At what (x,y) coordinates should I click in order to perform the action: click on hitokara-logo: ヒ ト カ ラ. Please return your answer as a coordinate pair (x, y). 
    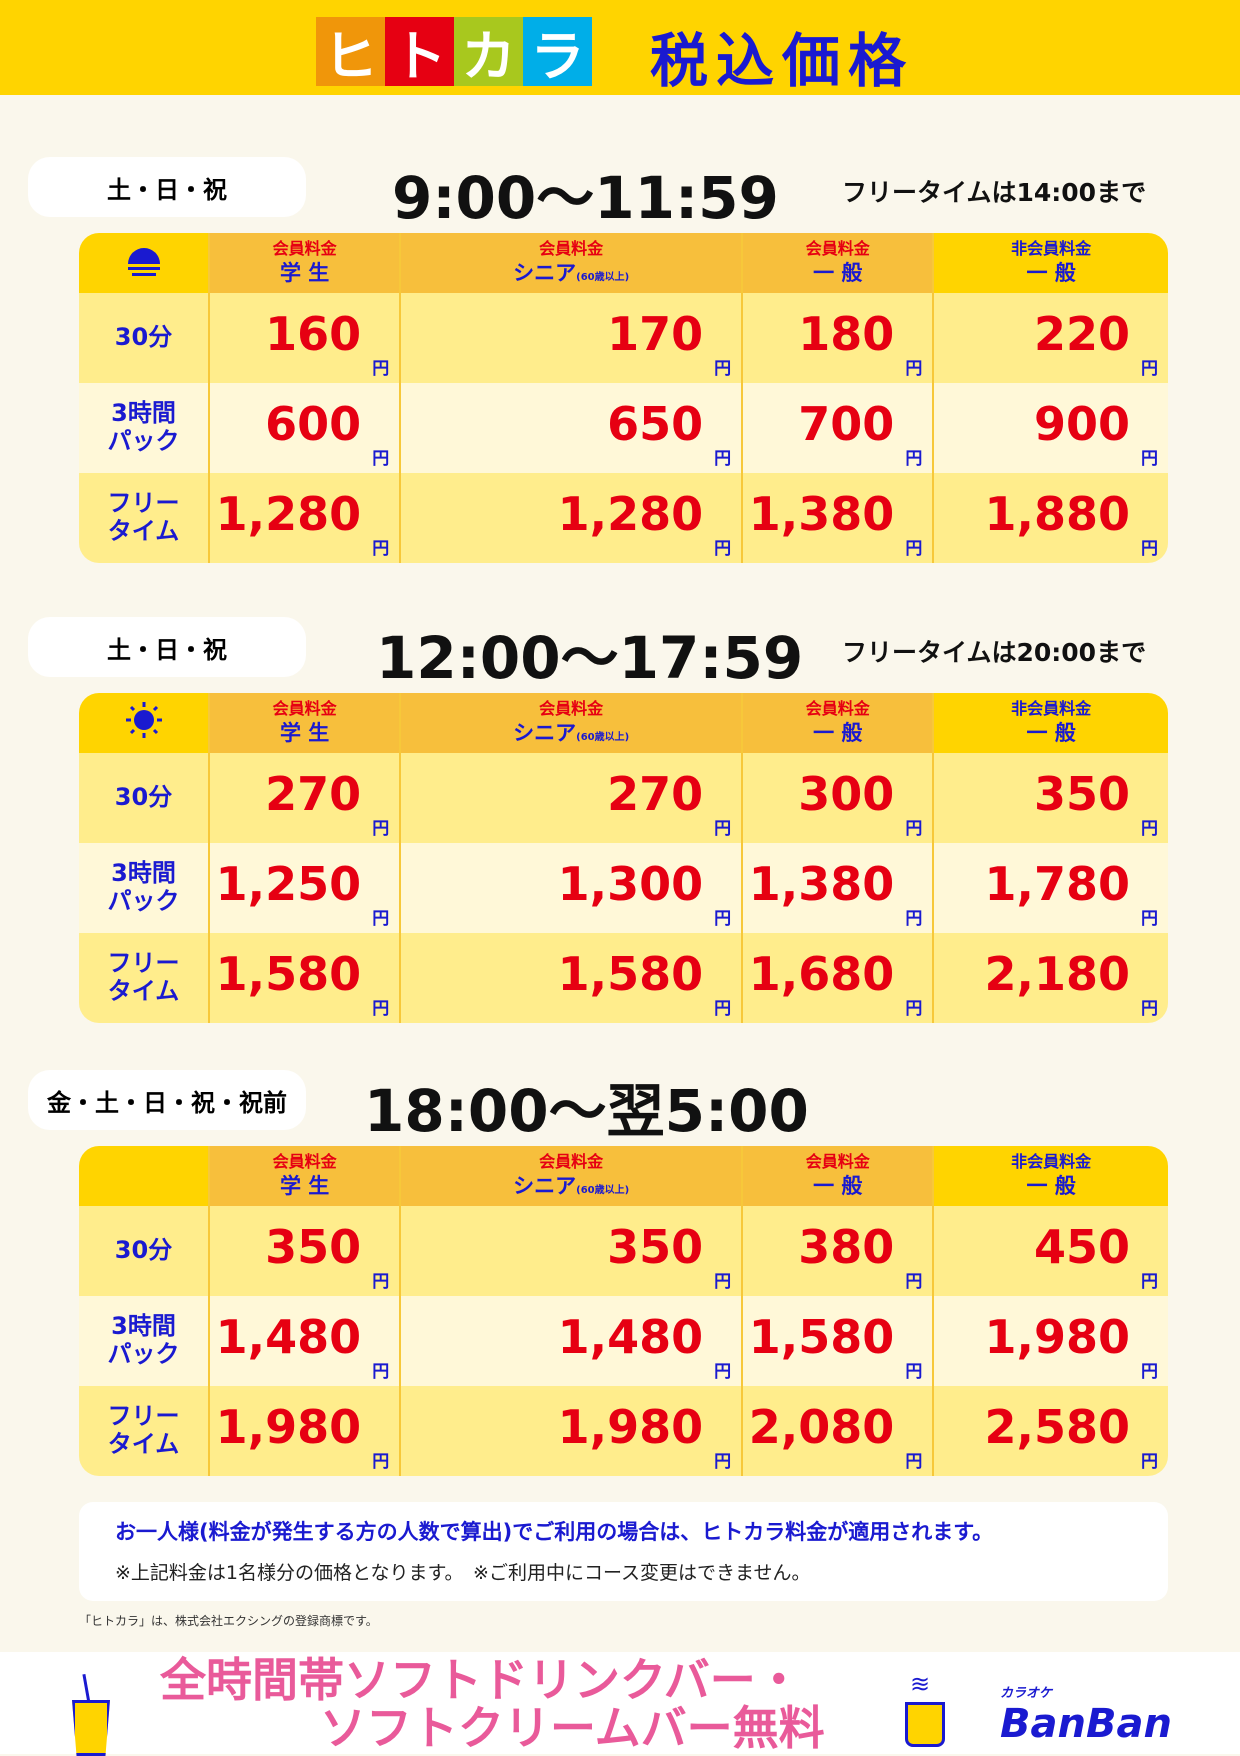
    Looking at the image, I should click on (454, 52).